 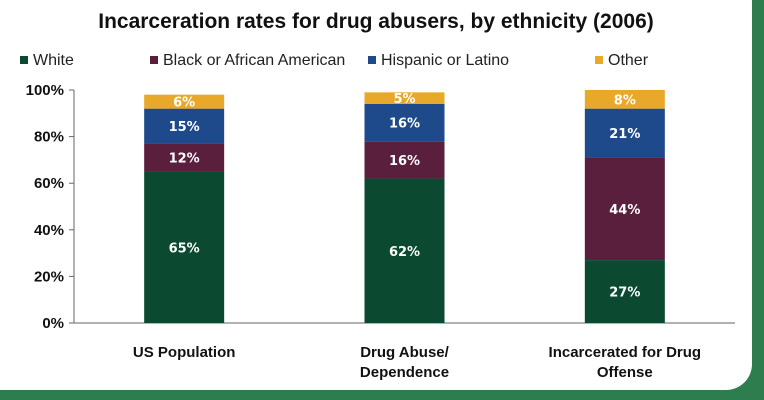 What do you see at coordinates (49, 276) in the screenshot?
I see `y-tick-label-1: 20%` at bounding box center [49, 276].